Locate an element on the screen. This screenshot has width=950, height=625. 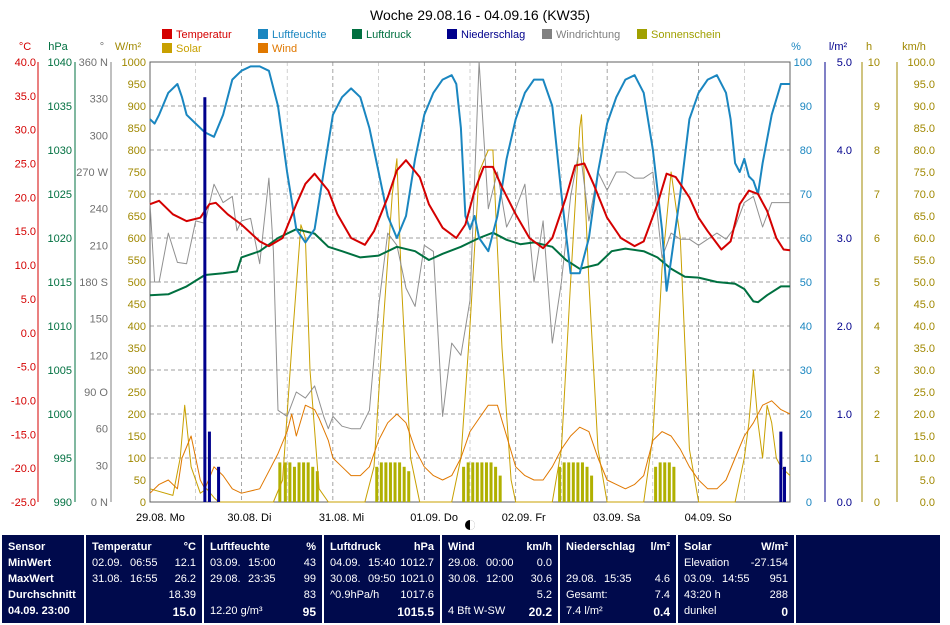
rain-axis-tick: 4.0 is located at coordinates (844, 151).